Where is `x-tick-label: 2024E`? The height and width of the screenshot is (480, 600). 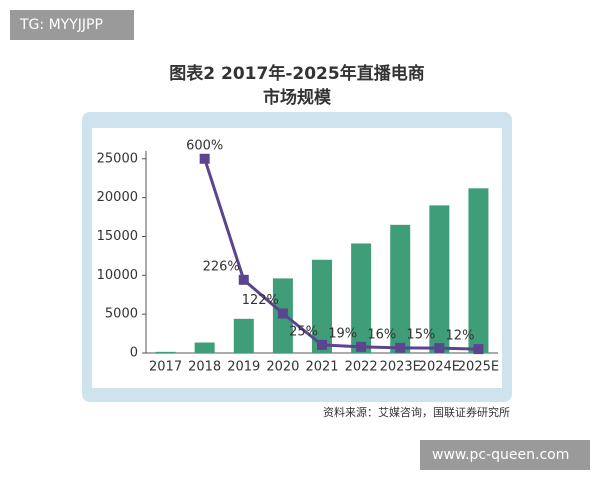 x-tick-label: 2024E is located at coordinates (439, 367).